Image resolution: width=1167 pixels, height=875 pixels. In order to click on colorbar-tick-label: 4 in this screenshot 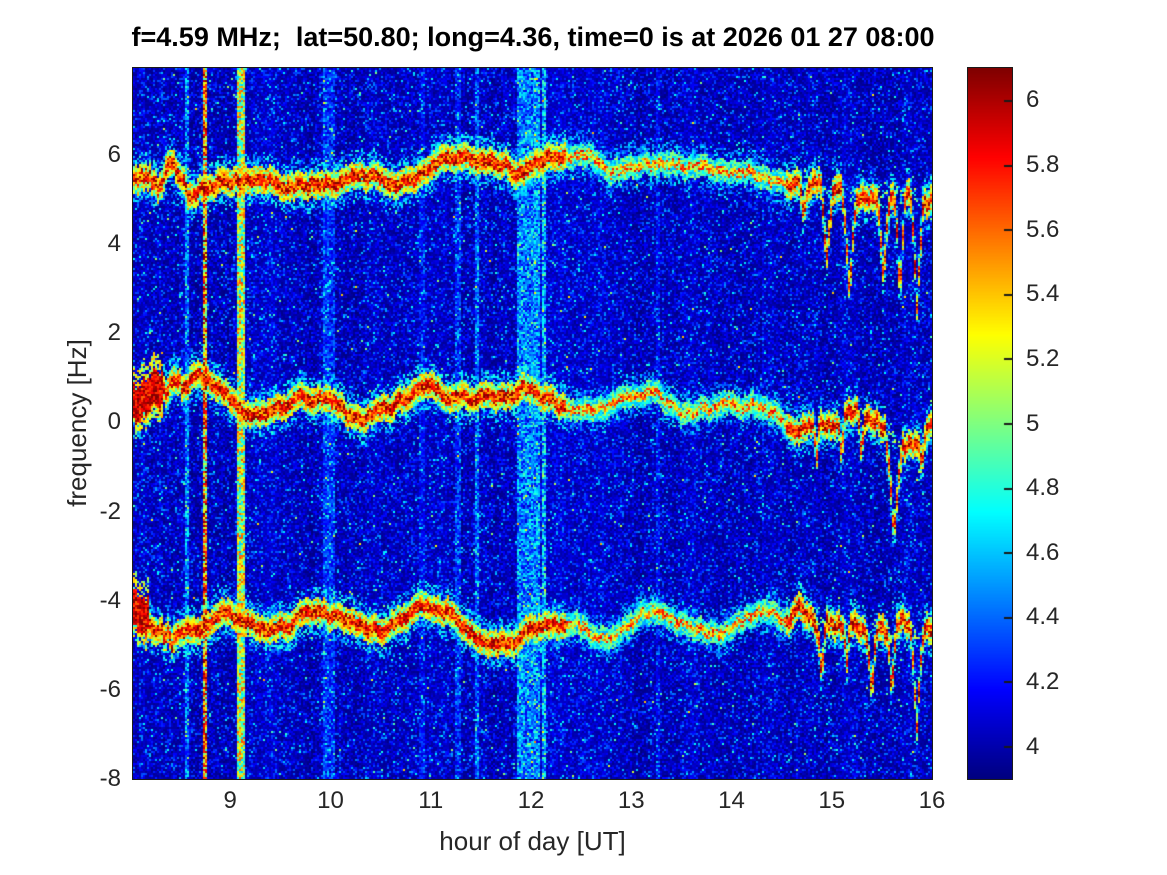, I will do `click(1033, 746)`.